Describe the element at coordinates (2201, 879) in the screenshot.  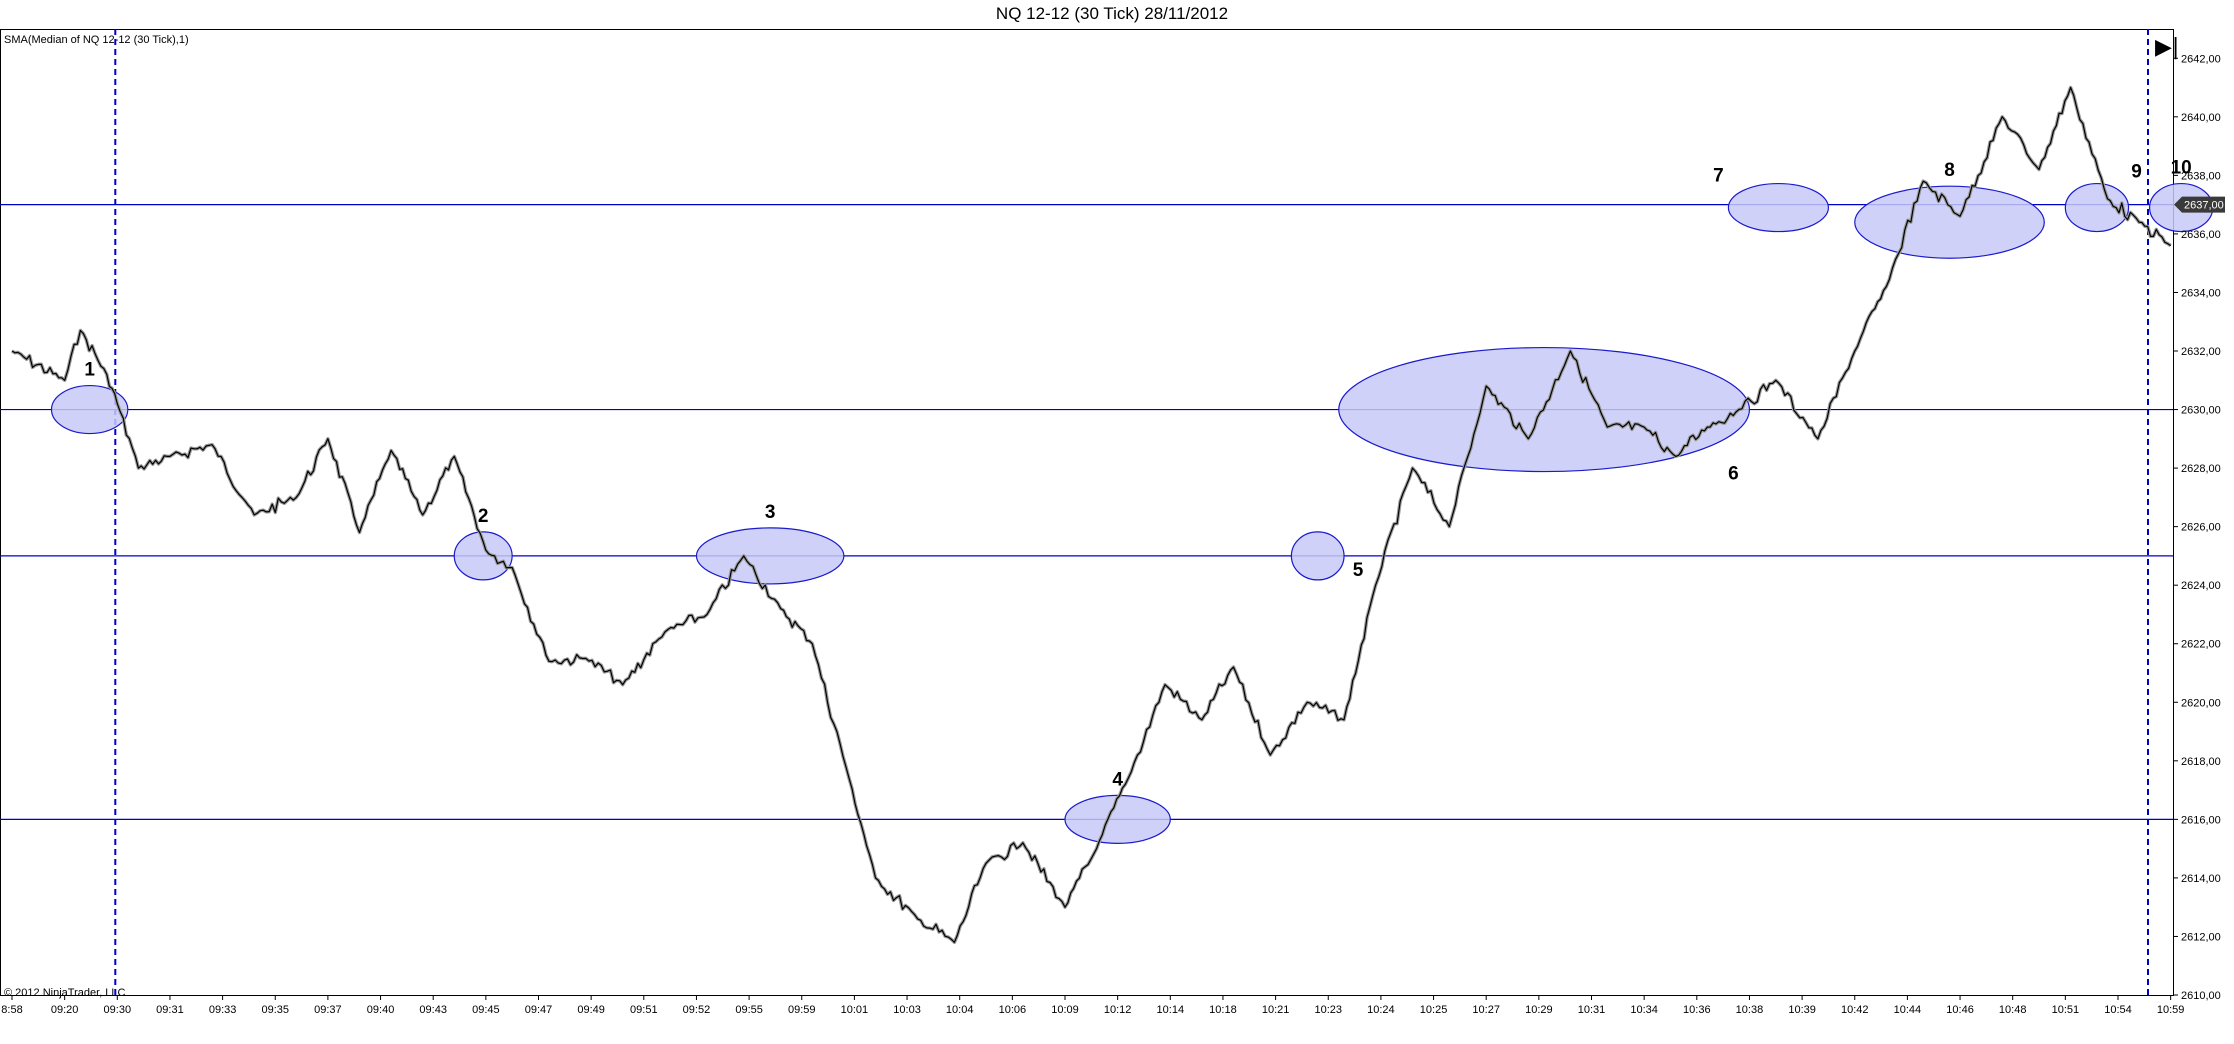
I see `y-tick-label: 2614,00` at that location.